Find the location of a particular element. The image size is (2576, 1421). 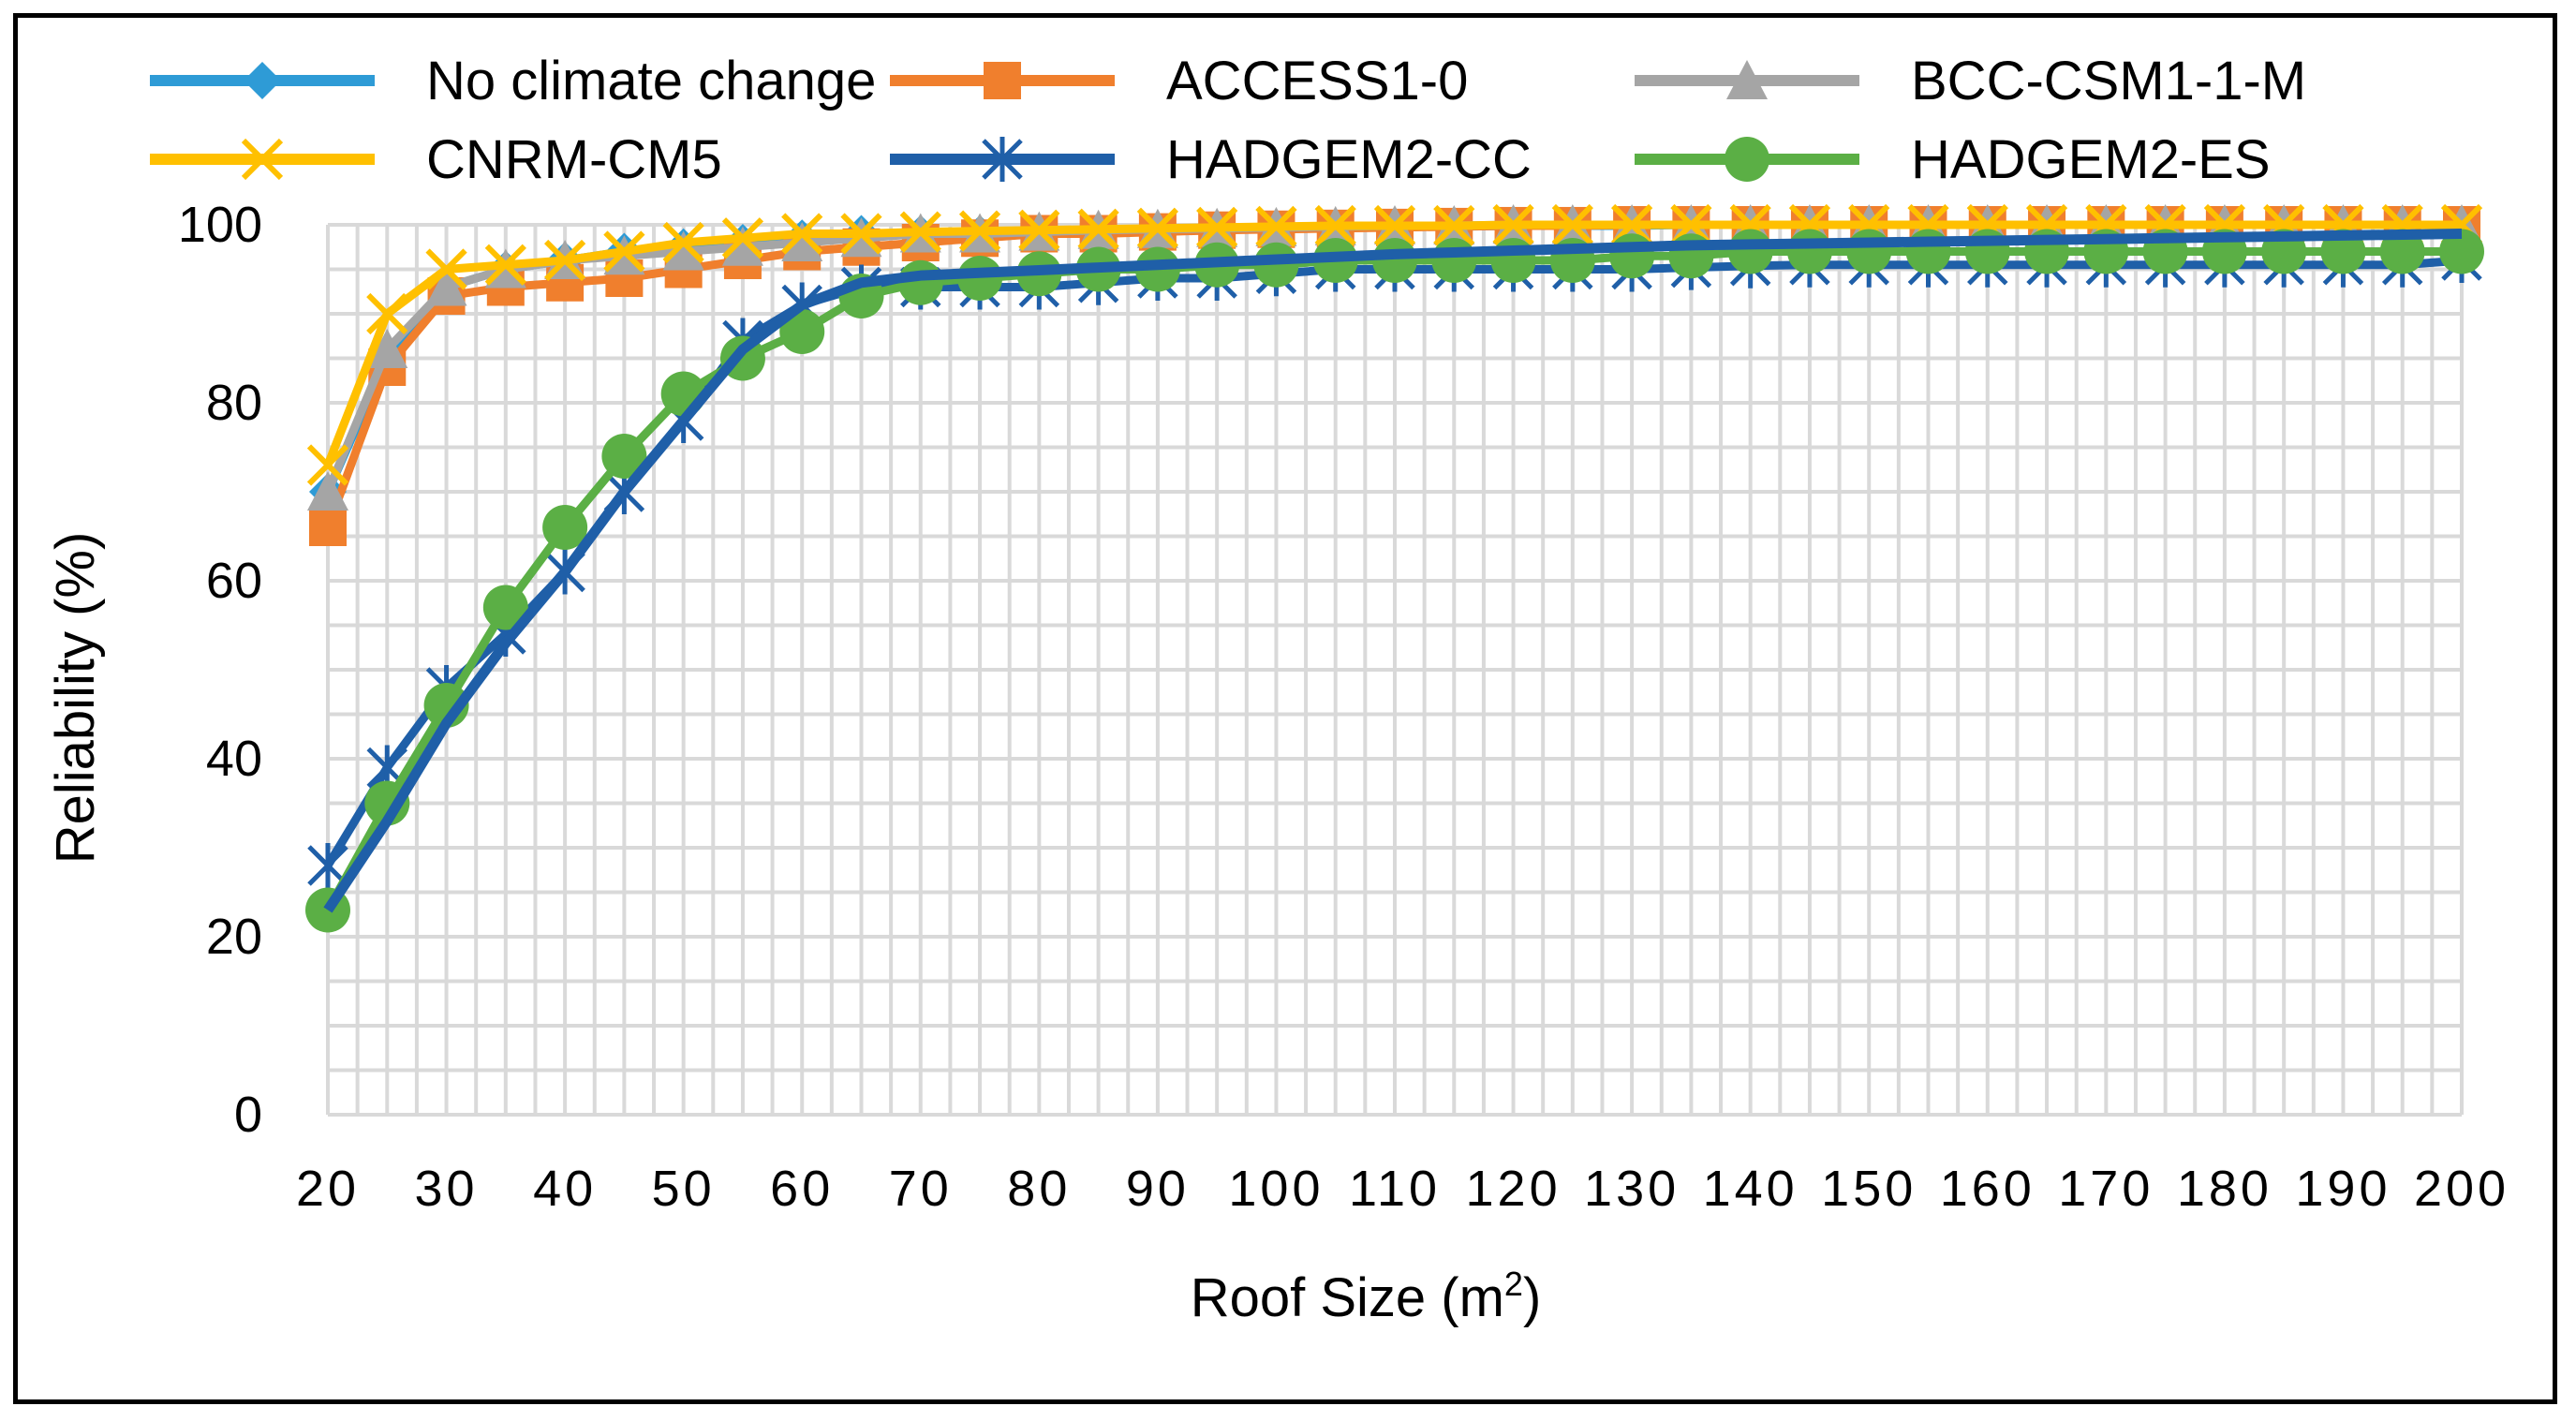

legend-label: No climate change is located at coordinates (651, 81).